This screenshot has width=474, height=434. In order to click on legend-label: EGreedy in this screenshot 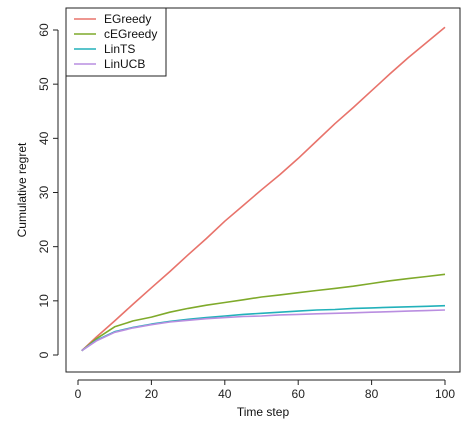, I will do `click(127, 19)`.